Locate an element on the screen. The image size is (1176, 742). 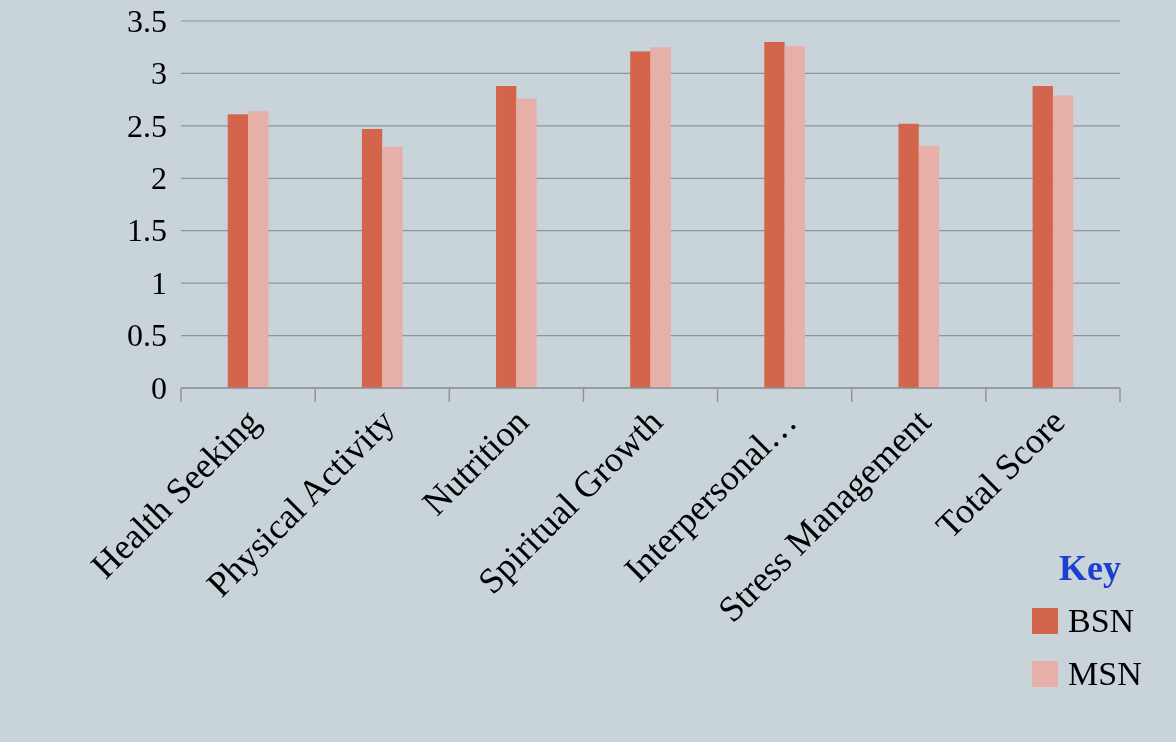
y-tick-label: 1 is located at coordinates (159, 282).